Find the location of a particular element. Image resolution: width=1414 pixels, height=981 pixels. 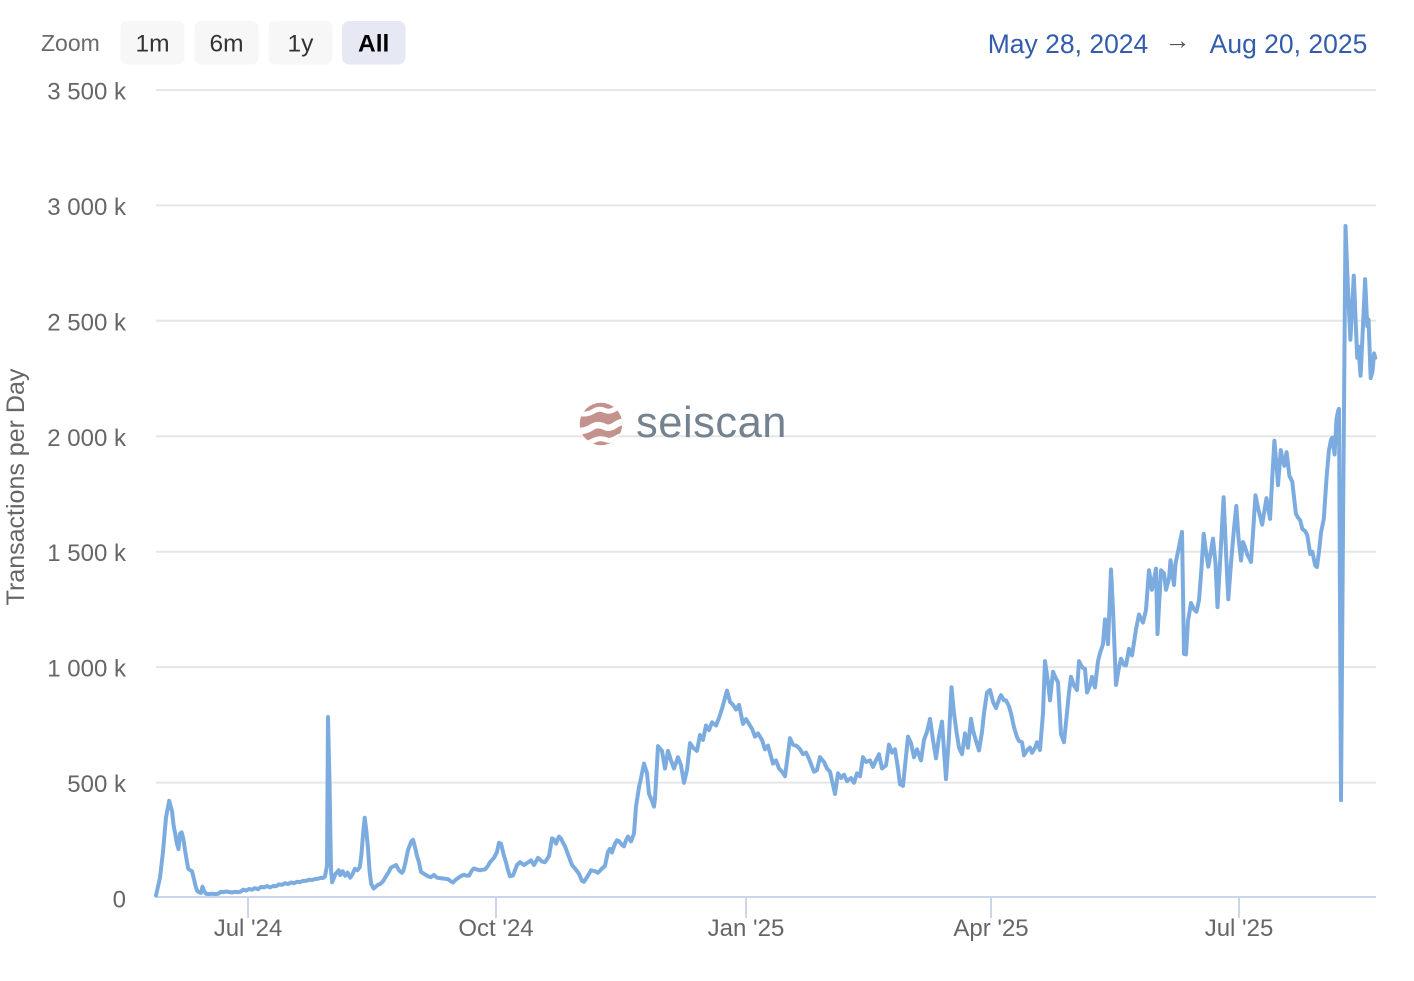

svg-text: 1y is located at coordinates (301, 44).